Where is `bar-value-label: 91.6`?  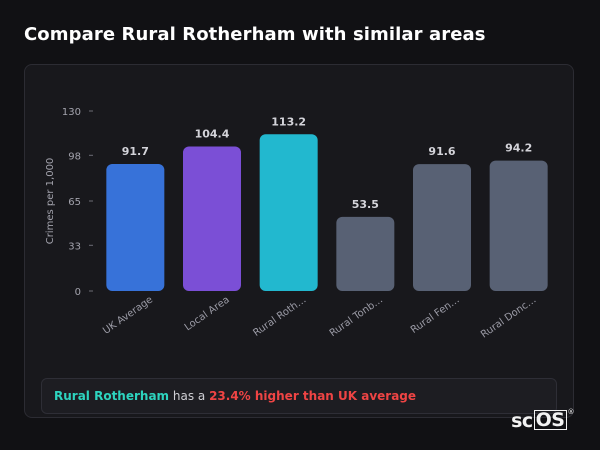
bar-value-label: 91.6 is located at coordinates (441, 151).